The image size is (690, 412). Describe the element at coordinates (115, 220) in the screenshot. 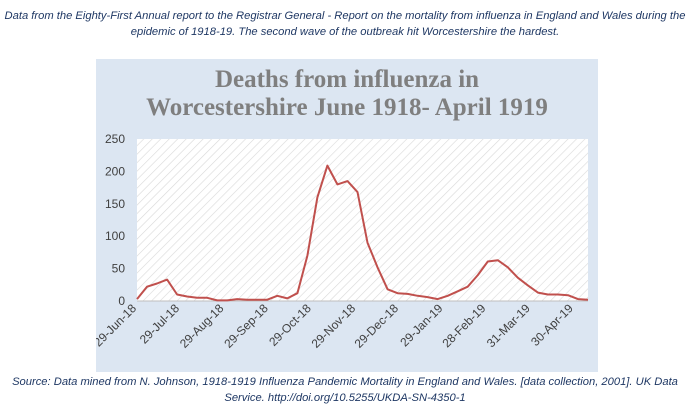

I see `y-axis: 0 50 100 150 200 250` at that location.